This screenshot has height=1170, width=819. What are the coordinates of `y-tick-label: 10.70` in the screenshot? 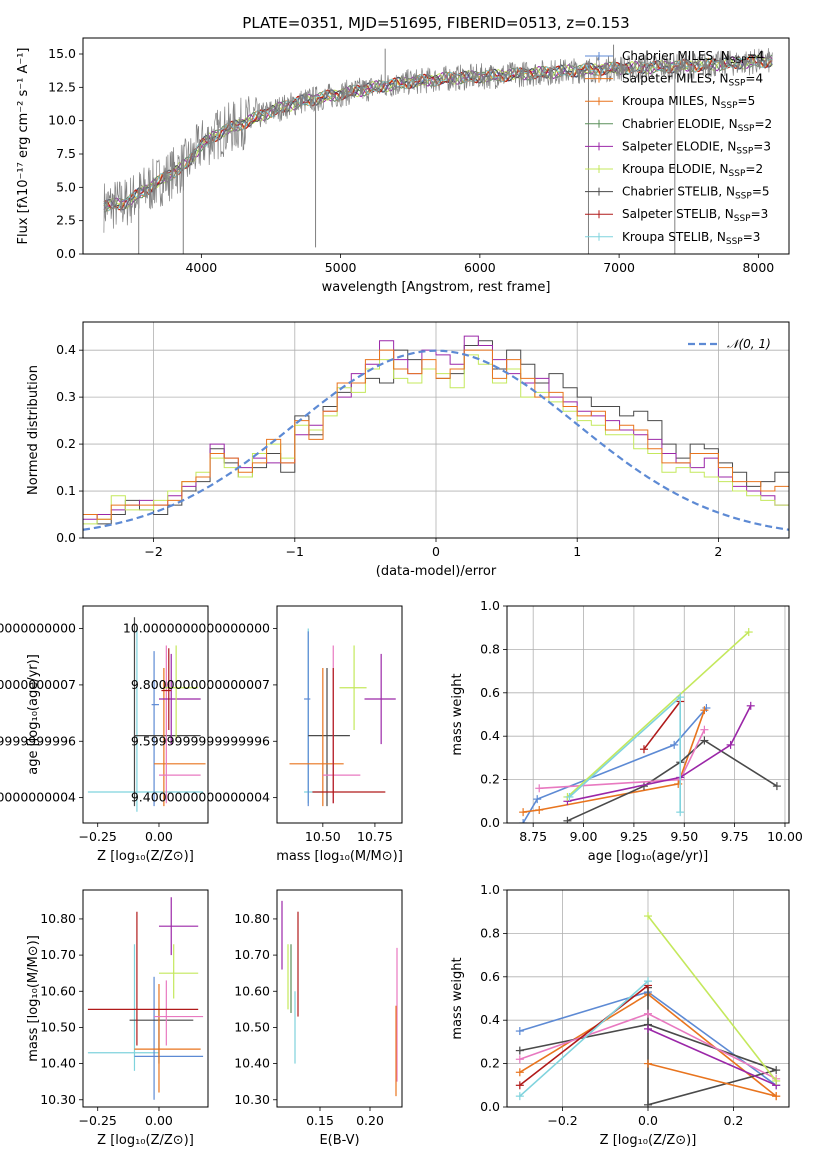 It's located at (58, 954).